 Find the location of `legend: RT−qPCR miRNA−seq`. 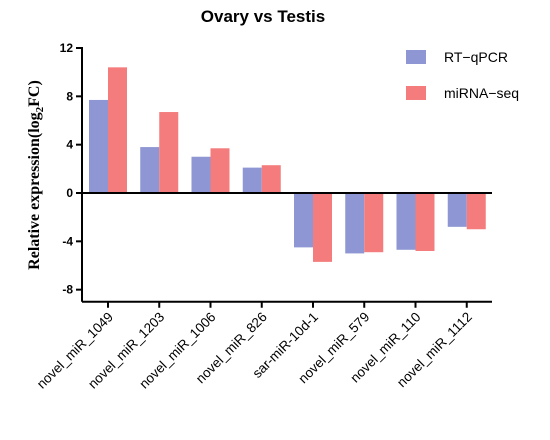

legend: RT−qPCR miRNA−seq is located at coordinates (462, 75).